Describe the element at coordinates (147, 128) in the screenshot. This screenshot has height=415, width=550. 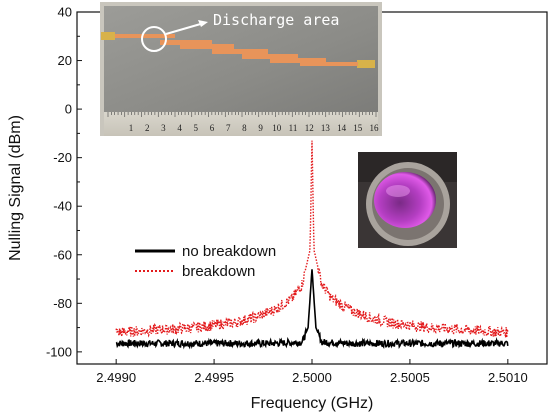
I see `ruler-number: 2` at that location.